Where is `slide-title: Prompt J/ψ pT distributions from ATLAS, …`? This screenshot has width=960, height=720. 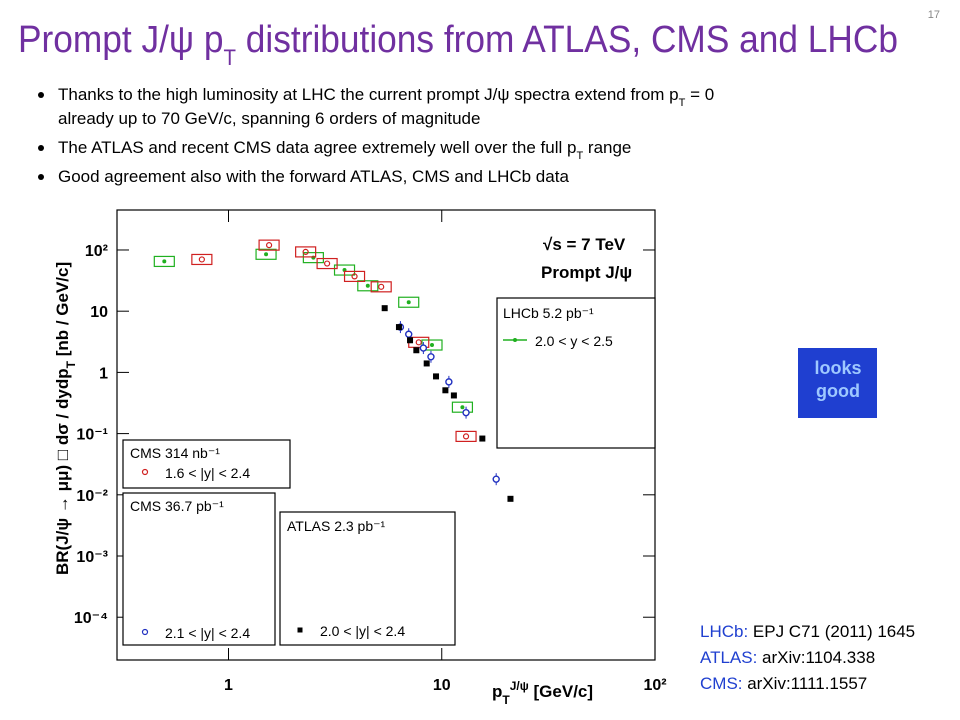
slide-title: Prompt J/ψ pT distributions from ATLAS, … is located at coordinates (458, 44).